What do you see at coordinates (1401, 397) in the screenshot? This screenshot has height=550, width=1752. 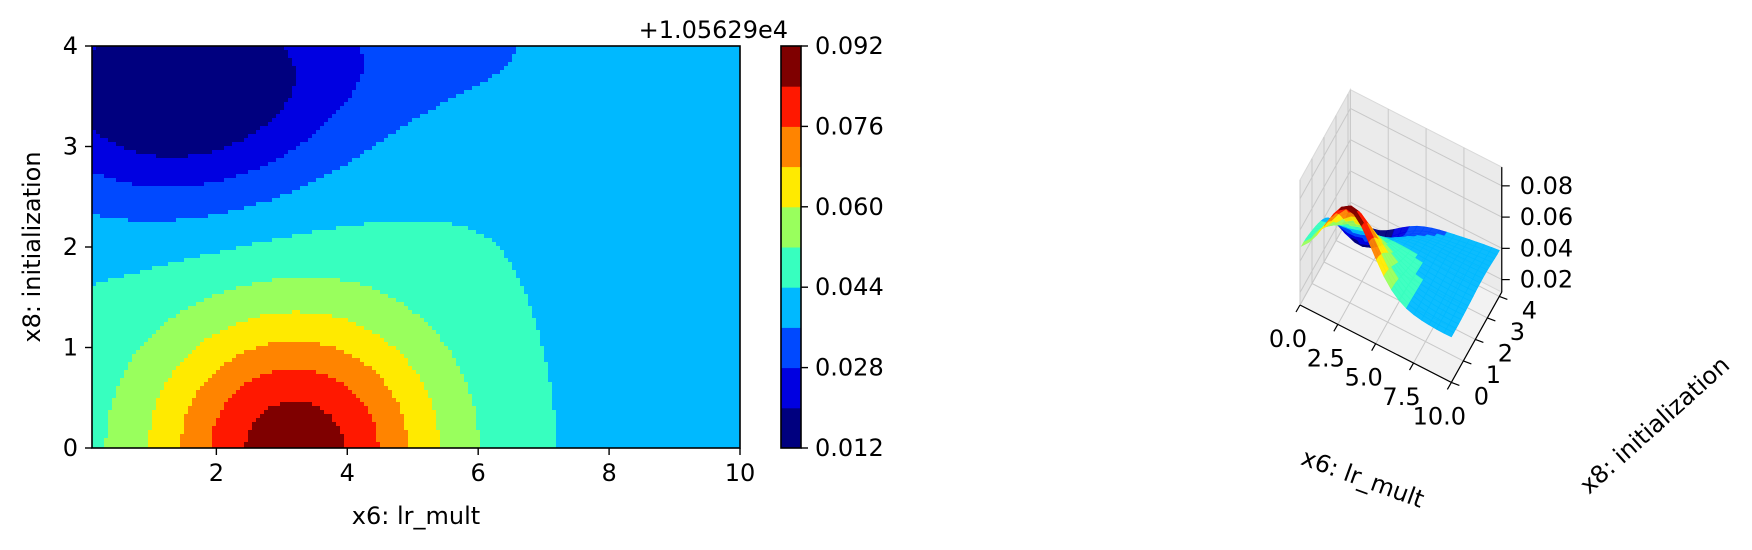 I see `surface-x-tick-label: 7.5` at bounding box center [1401, 397].